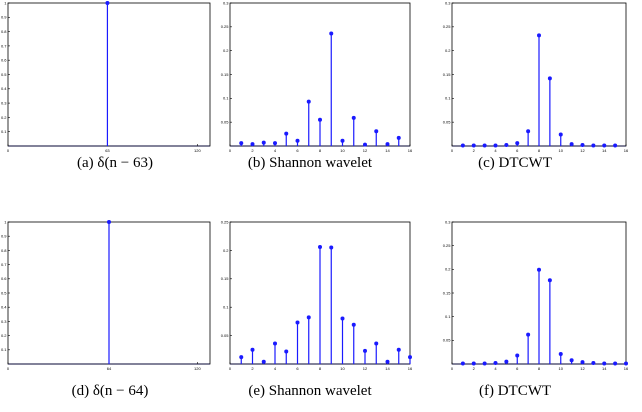  I want to click on x-tick-label: 64, so click(109, 368).